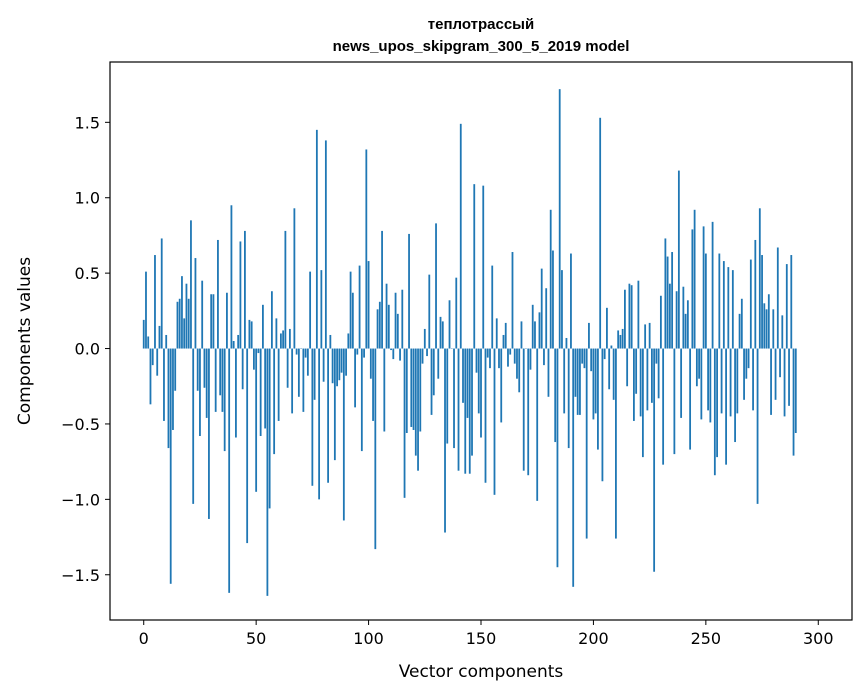  What do you see at coordinates (593, 638) in the screenshot?
I see `x-tick-label: 200` at bounding box center [593, 638].